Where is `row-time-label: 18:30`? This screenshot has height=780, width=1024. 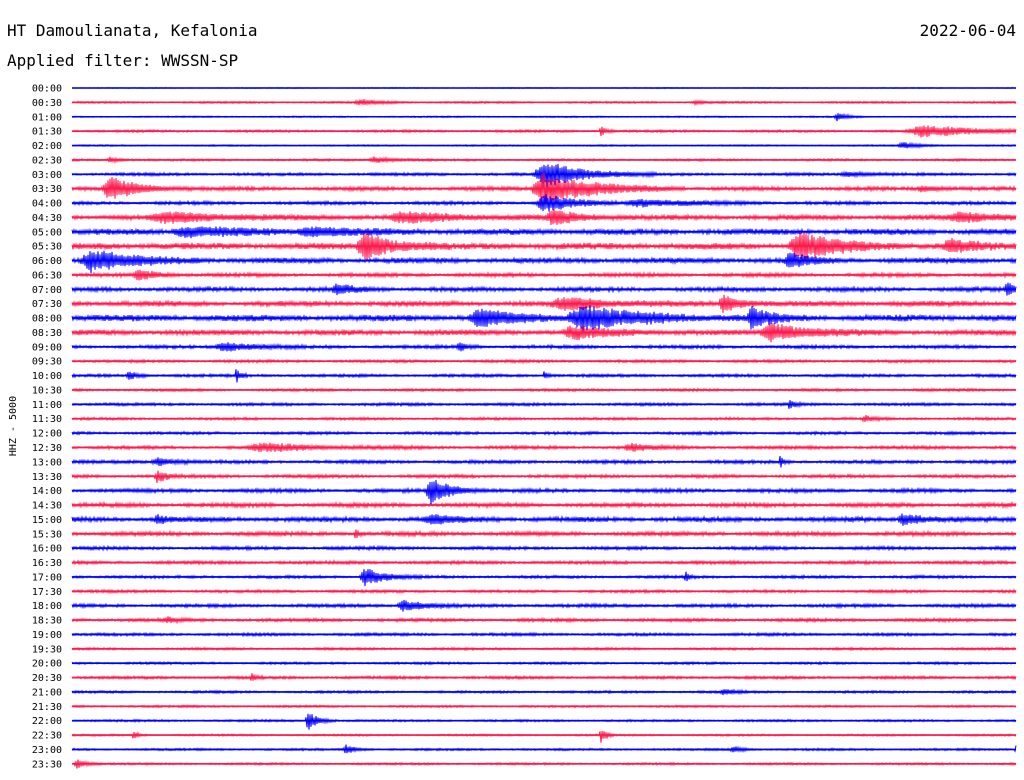
row-time-label: 18:30 is located at coordinates (47, 621).